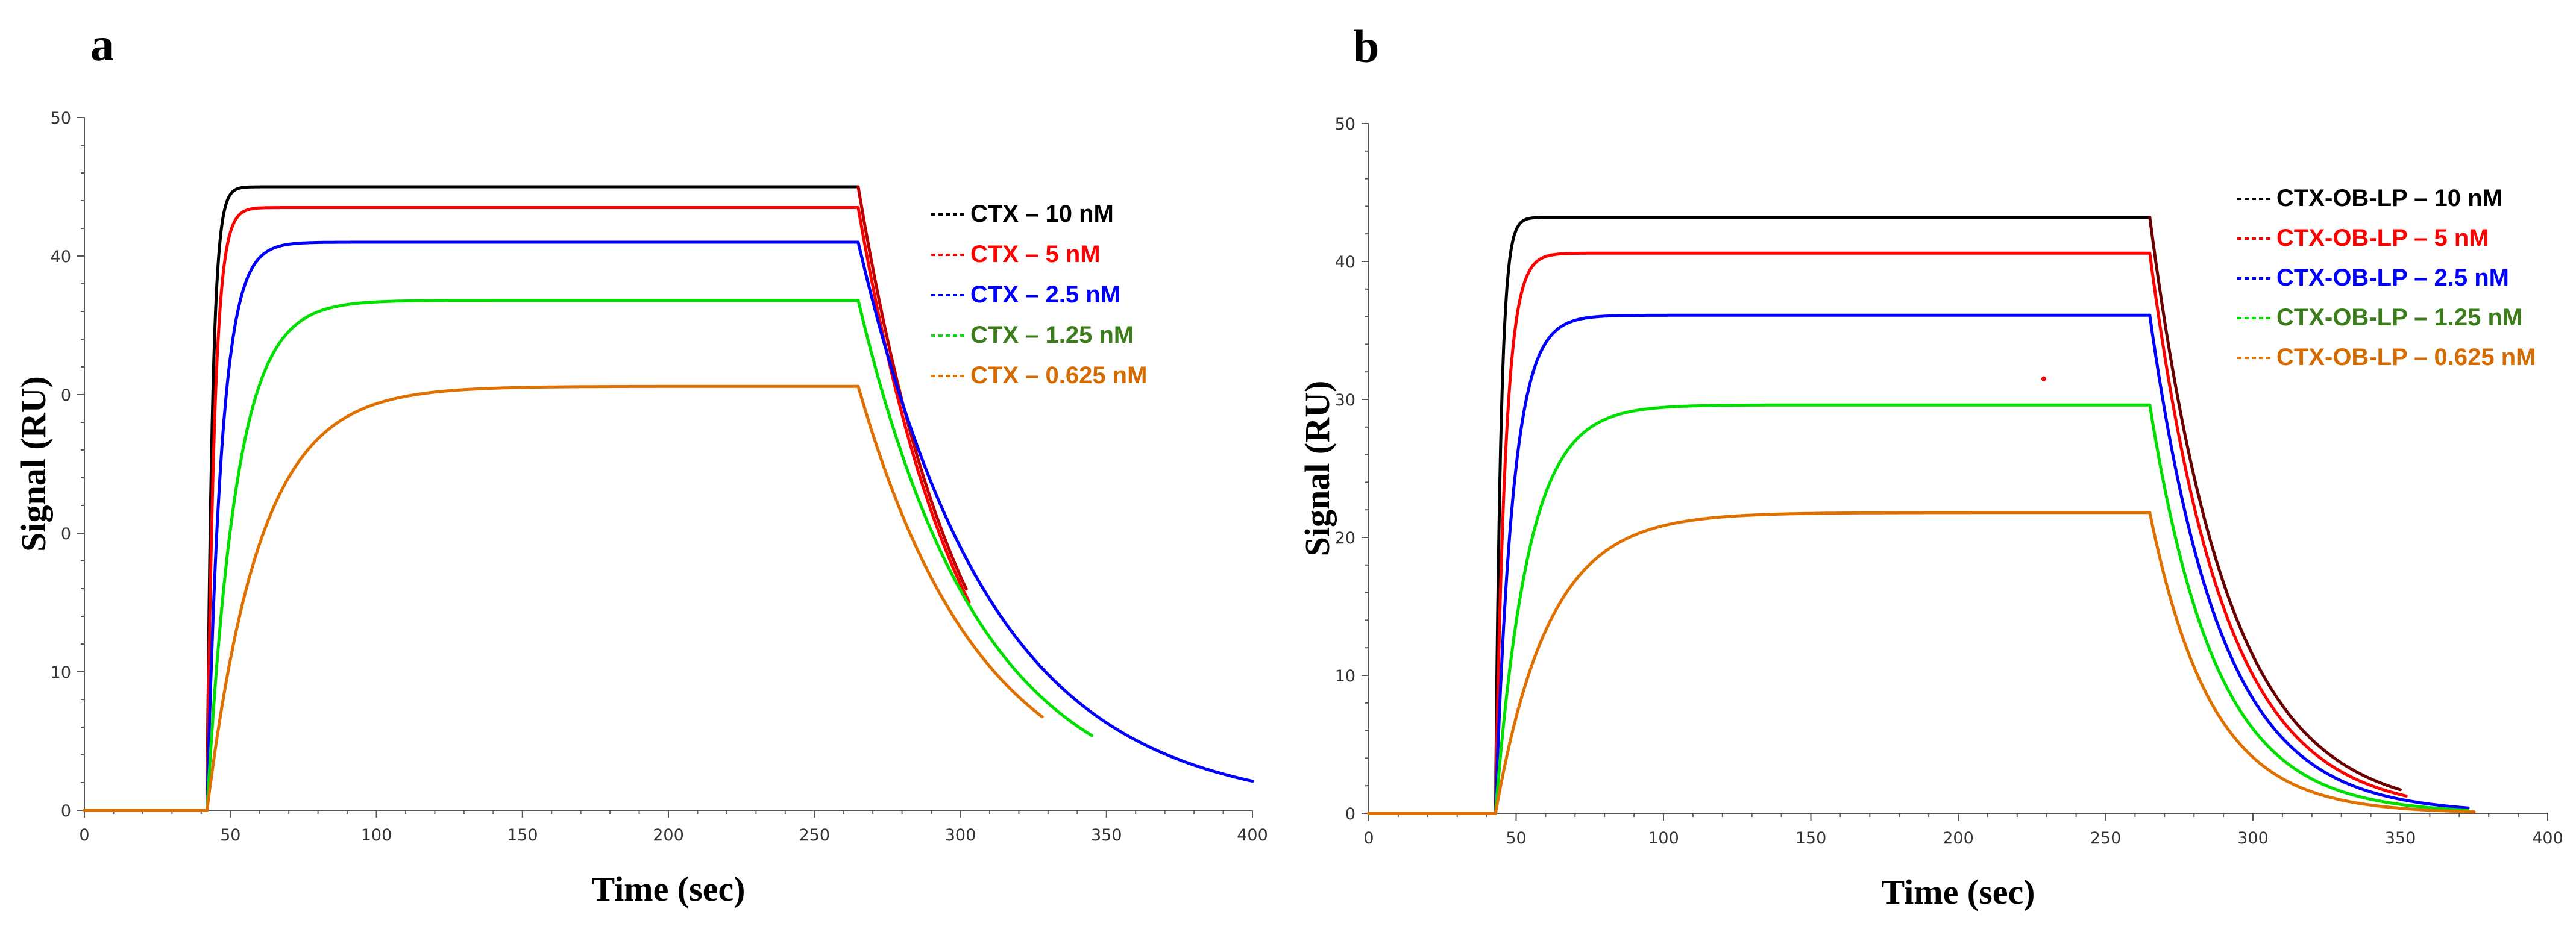 This screenshot has width=2576, height=929. I want to click on legend-label: CTX-OB-LP – 5 nM, so click(2382, 238).